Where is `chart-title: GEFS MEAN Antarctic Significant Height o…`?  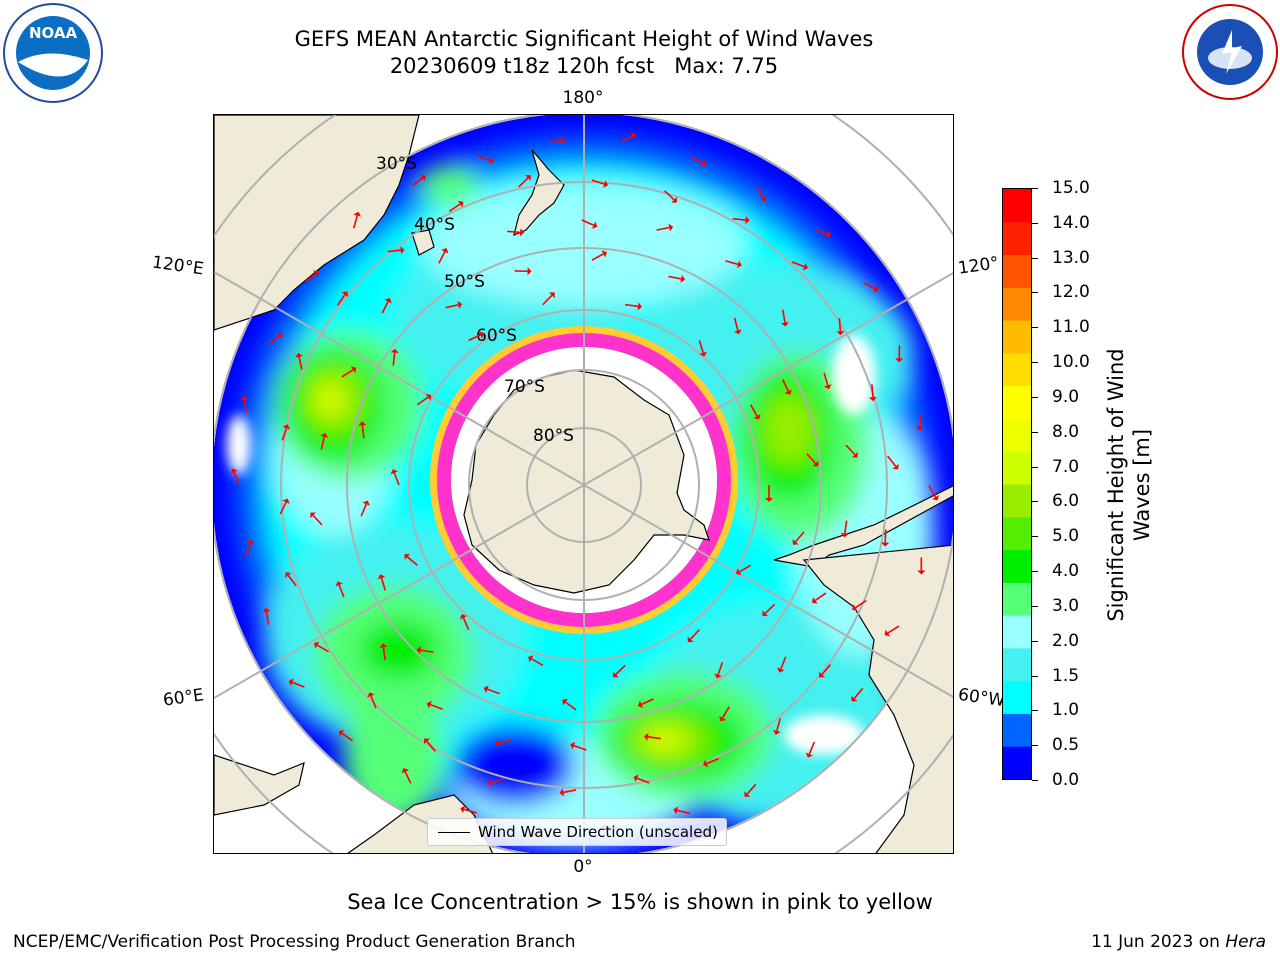 chart-title: GEFS MEAN Antarctic Significant Height o… is located at coordinates (584, 53).